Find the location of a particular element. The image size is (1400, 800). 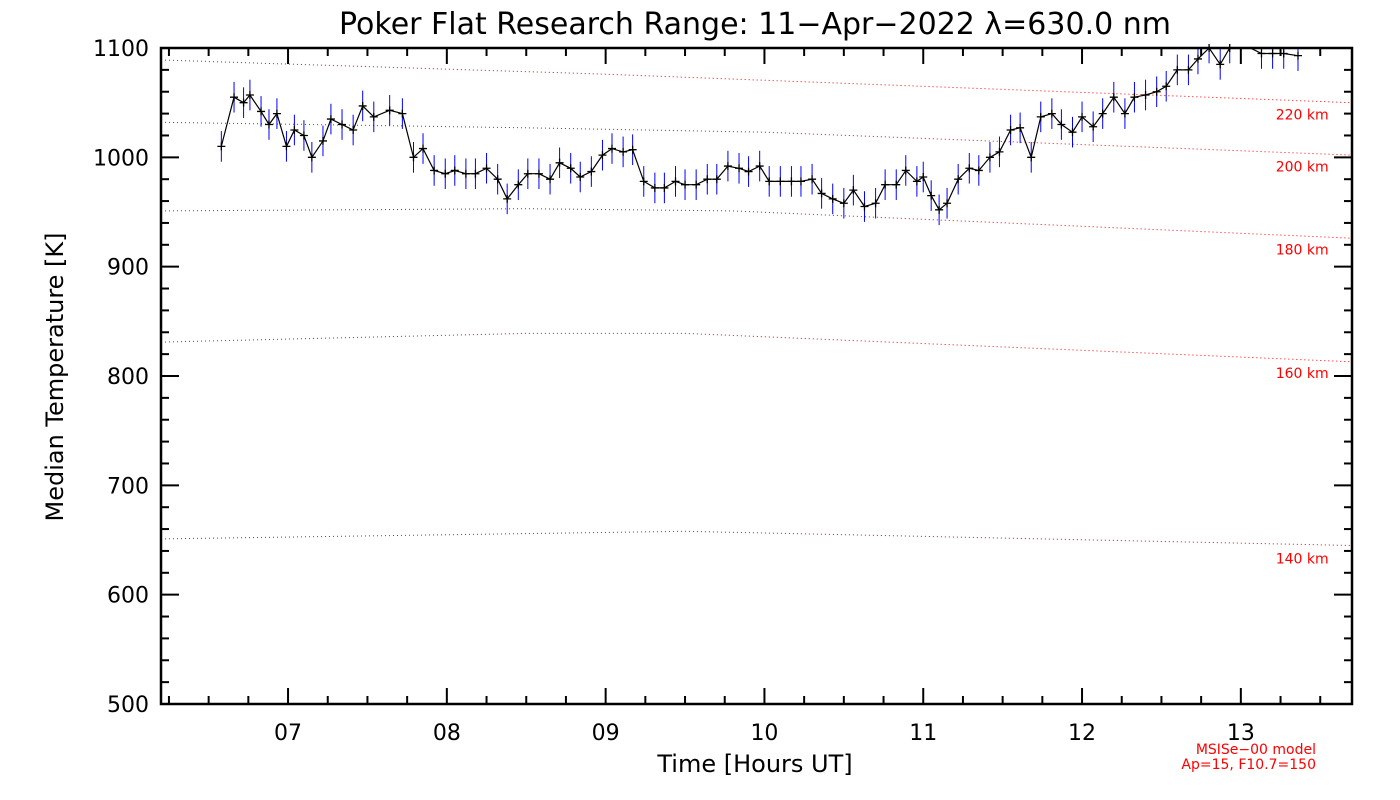

y-tick-label: 1000 is located at coordinates (121, 158).